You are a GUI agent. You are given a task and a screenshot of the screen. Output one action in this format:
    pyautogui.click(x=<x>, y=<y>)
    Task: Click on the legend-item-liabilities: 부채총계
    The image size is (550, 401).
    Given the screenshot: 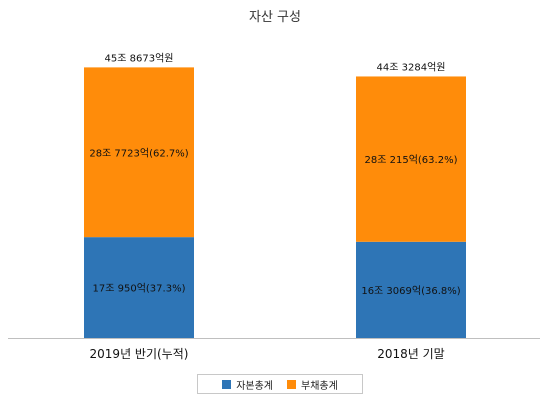 What is the action you would take?
    pyautogui.click(x=312, y=384)
    